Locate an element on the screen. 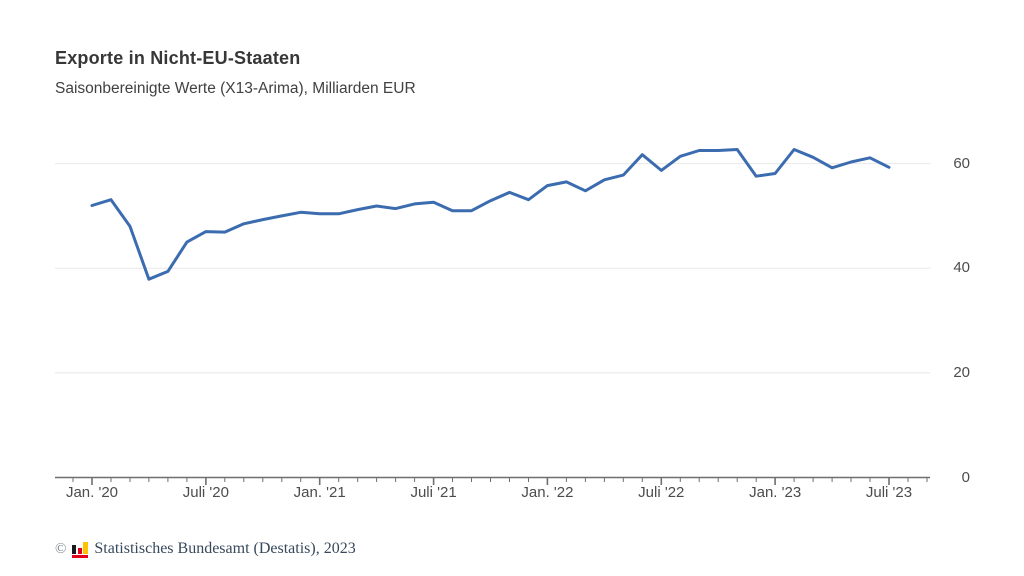 The height and width of the screenshot is (576, 1024). x-tick-label: Juli '20 is located at coordinates (205, 492).